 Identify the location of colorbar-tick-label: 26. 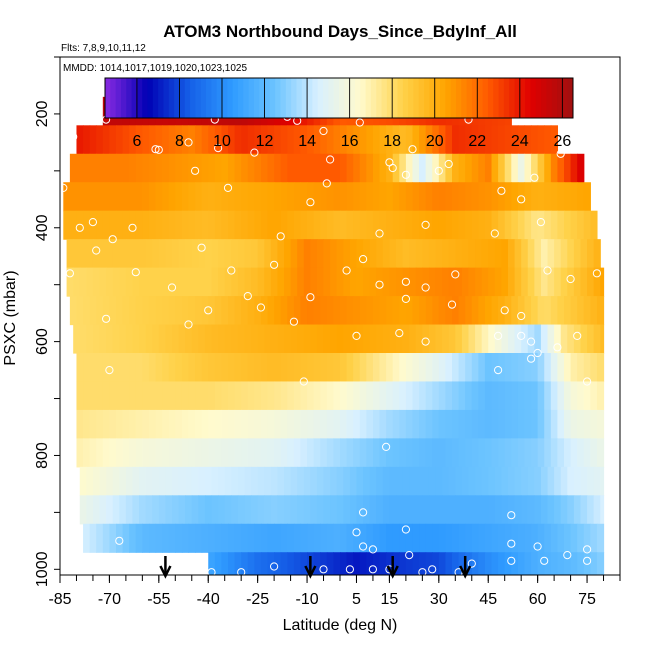
(562, 141).